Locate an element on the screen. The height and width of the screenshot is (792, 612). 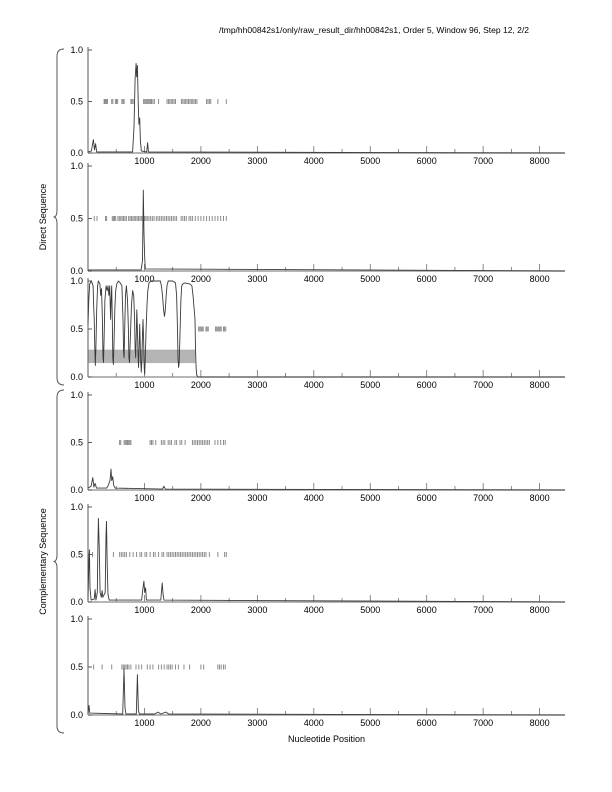
group-label-direct: Direct Sequence is located at coordinates (43, 217).